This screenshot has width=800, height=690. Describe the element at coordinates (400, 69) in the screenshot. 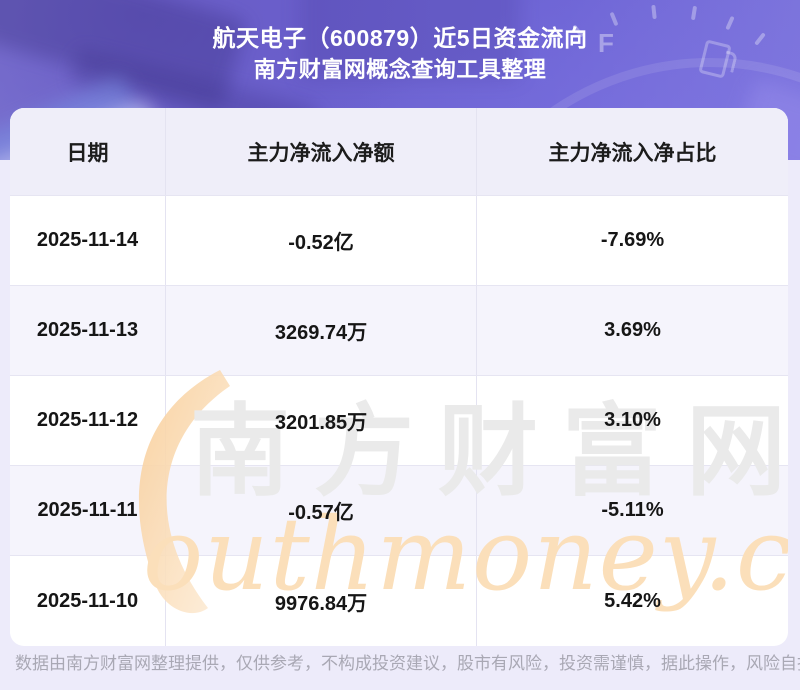

I see `page-subtitle: 南方财富网概念查询工具整理` at that location.